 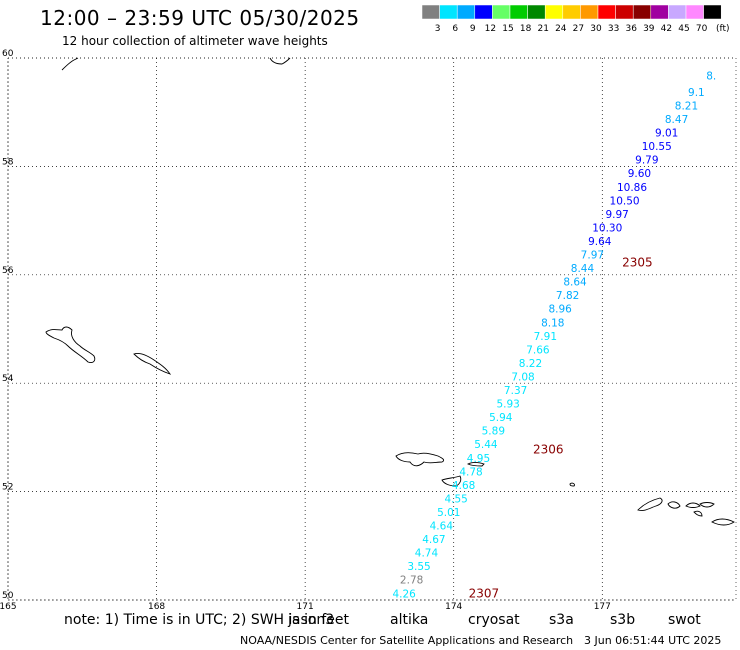 What do you see at coordinates (552, 323) in the screenshot?
I see `wave-height-observation: 8.18` at bounding box center [552, 323].